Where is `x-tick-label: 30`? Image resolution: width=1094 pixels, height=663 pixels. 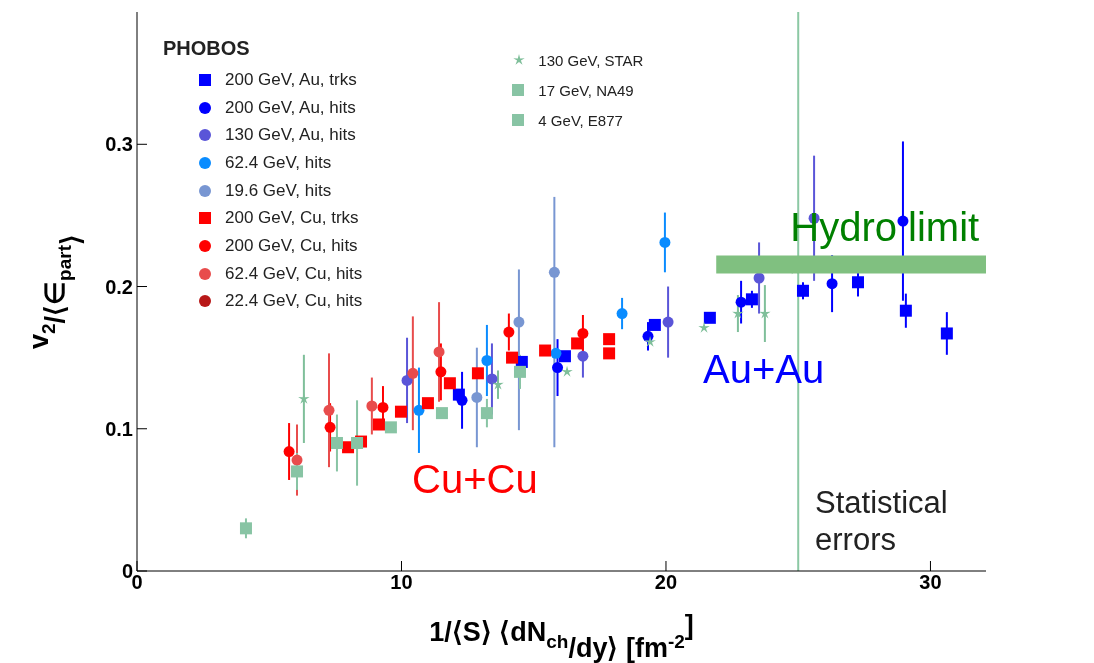 x-tick-label: 30 is located at coordinates (930, 582).